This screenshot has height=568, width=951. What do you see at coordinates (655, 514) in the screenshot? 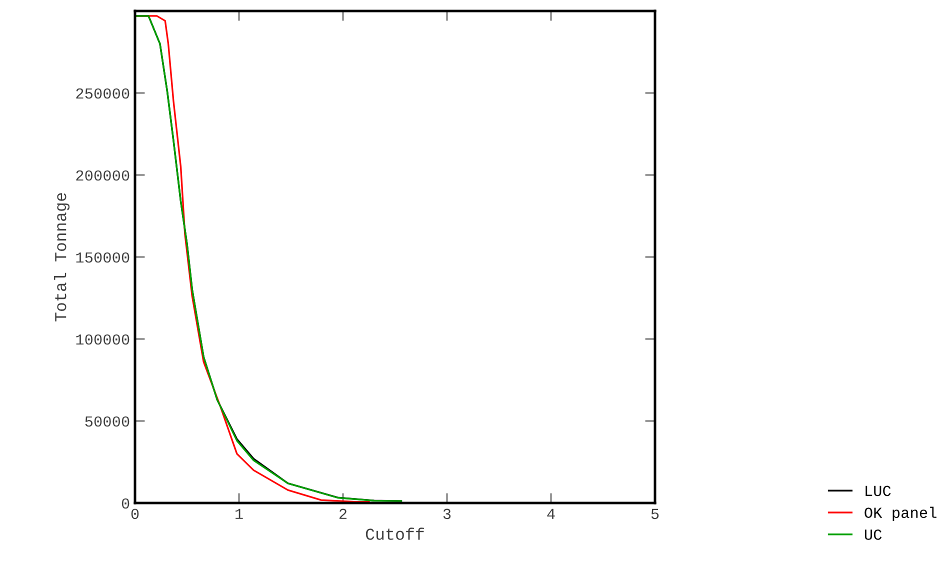
I see `x-tick-label: 5` at bounding box center [655, 514].